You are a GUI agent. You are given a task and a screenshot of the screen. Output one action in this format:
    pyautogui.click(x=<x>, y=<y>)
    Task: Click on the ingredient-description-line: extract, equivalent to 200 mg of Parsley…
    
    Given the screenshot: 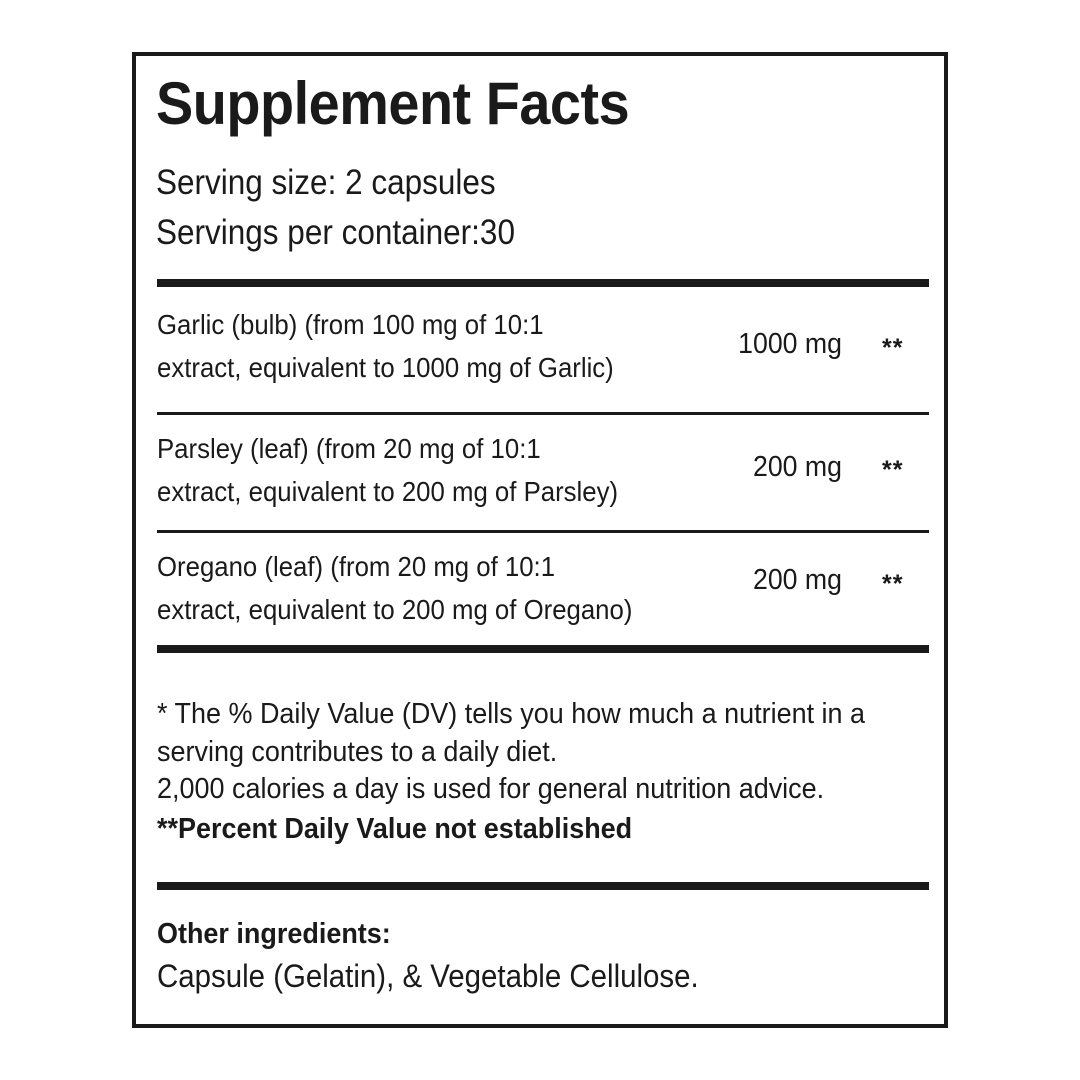 What is the action you would take?
    pyautogui.click(x=388, y=491)
    